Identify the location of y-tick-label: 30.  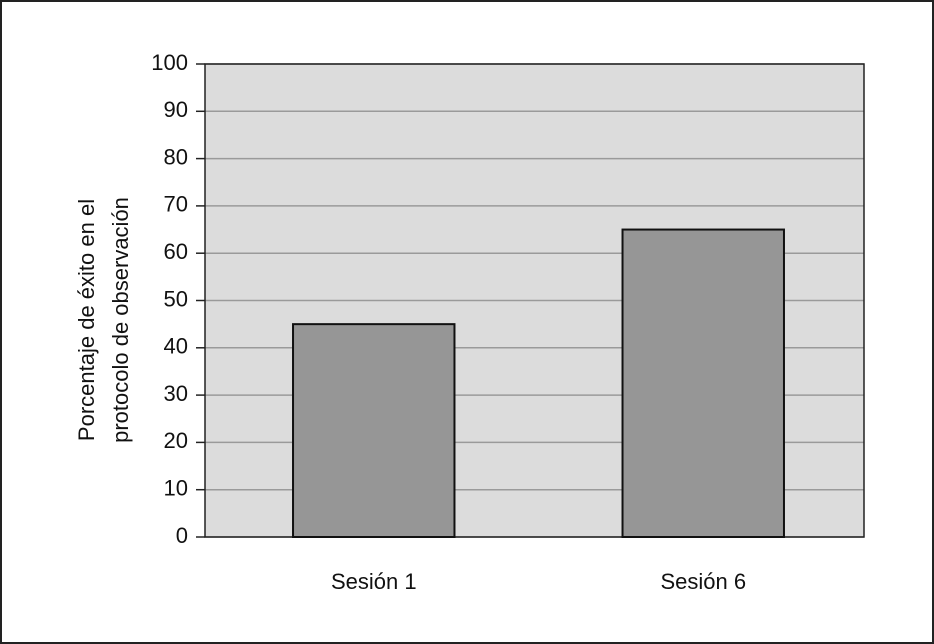
(176, 393).